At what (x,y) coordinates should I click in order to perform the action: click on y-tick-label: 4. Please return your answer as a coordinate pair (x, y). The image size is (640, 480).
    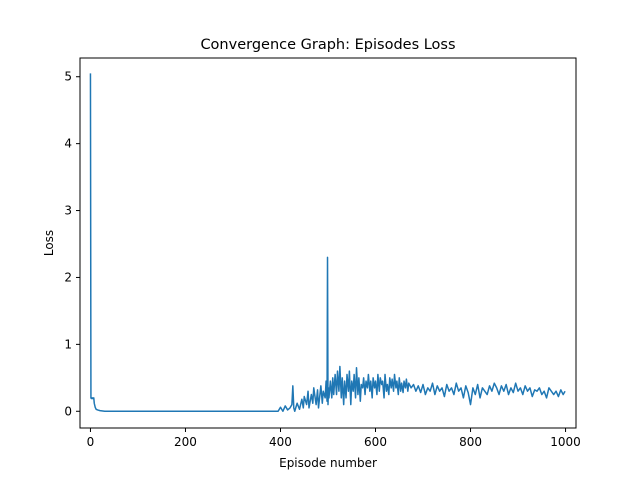
    Looking at the image, I should click on (68, 144).